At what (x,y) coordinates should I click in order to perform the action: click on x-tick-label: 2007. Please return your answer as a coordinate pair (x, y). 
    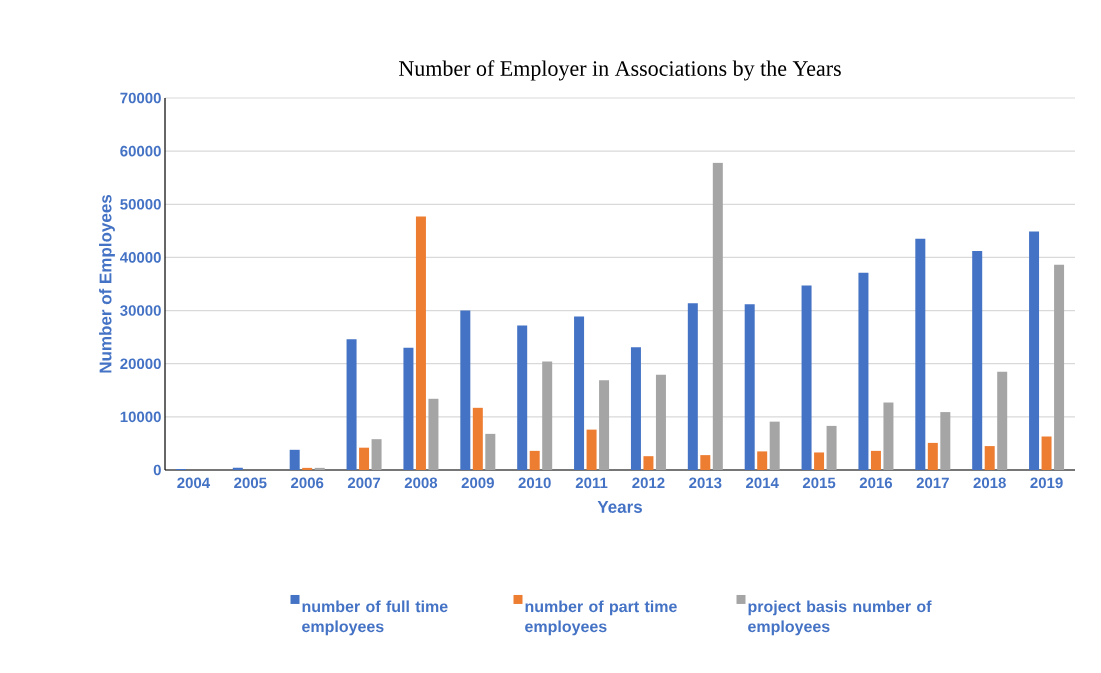
    Looking at the image, I should click on (364, 483).